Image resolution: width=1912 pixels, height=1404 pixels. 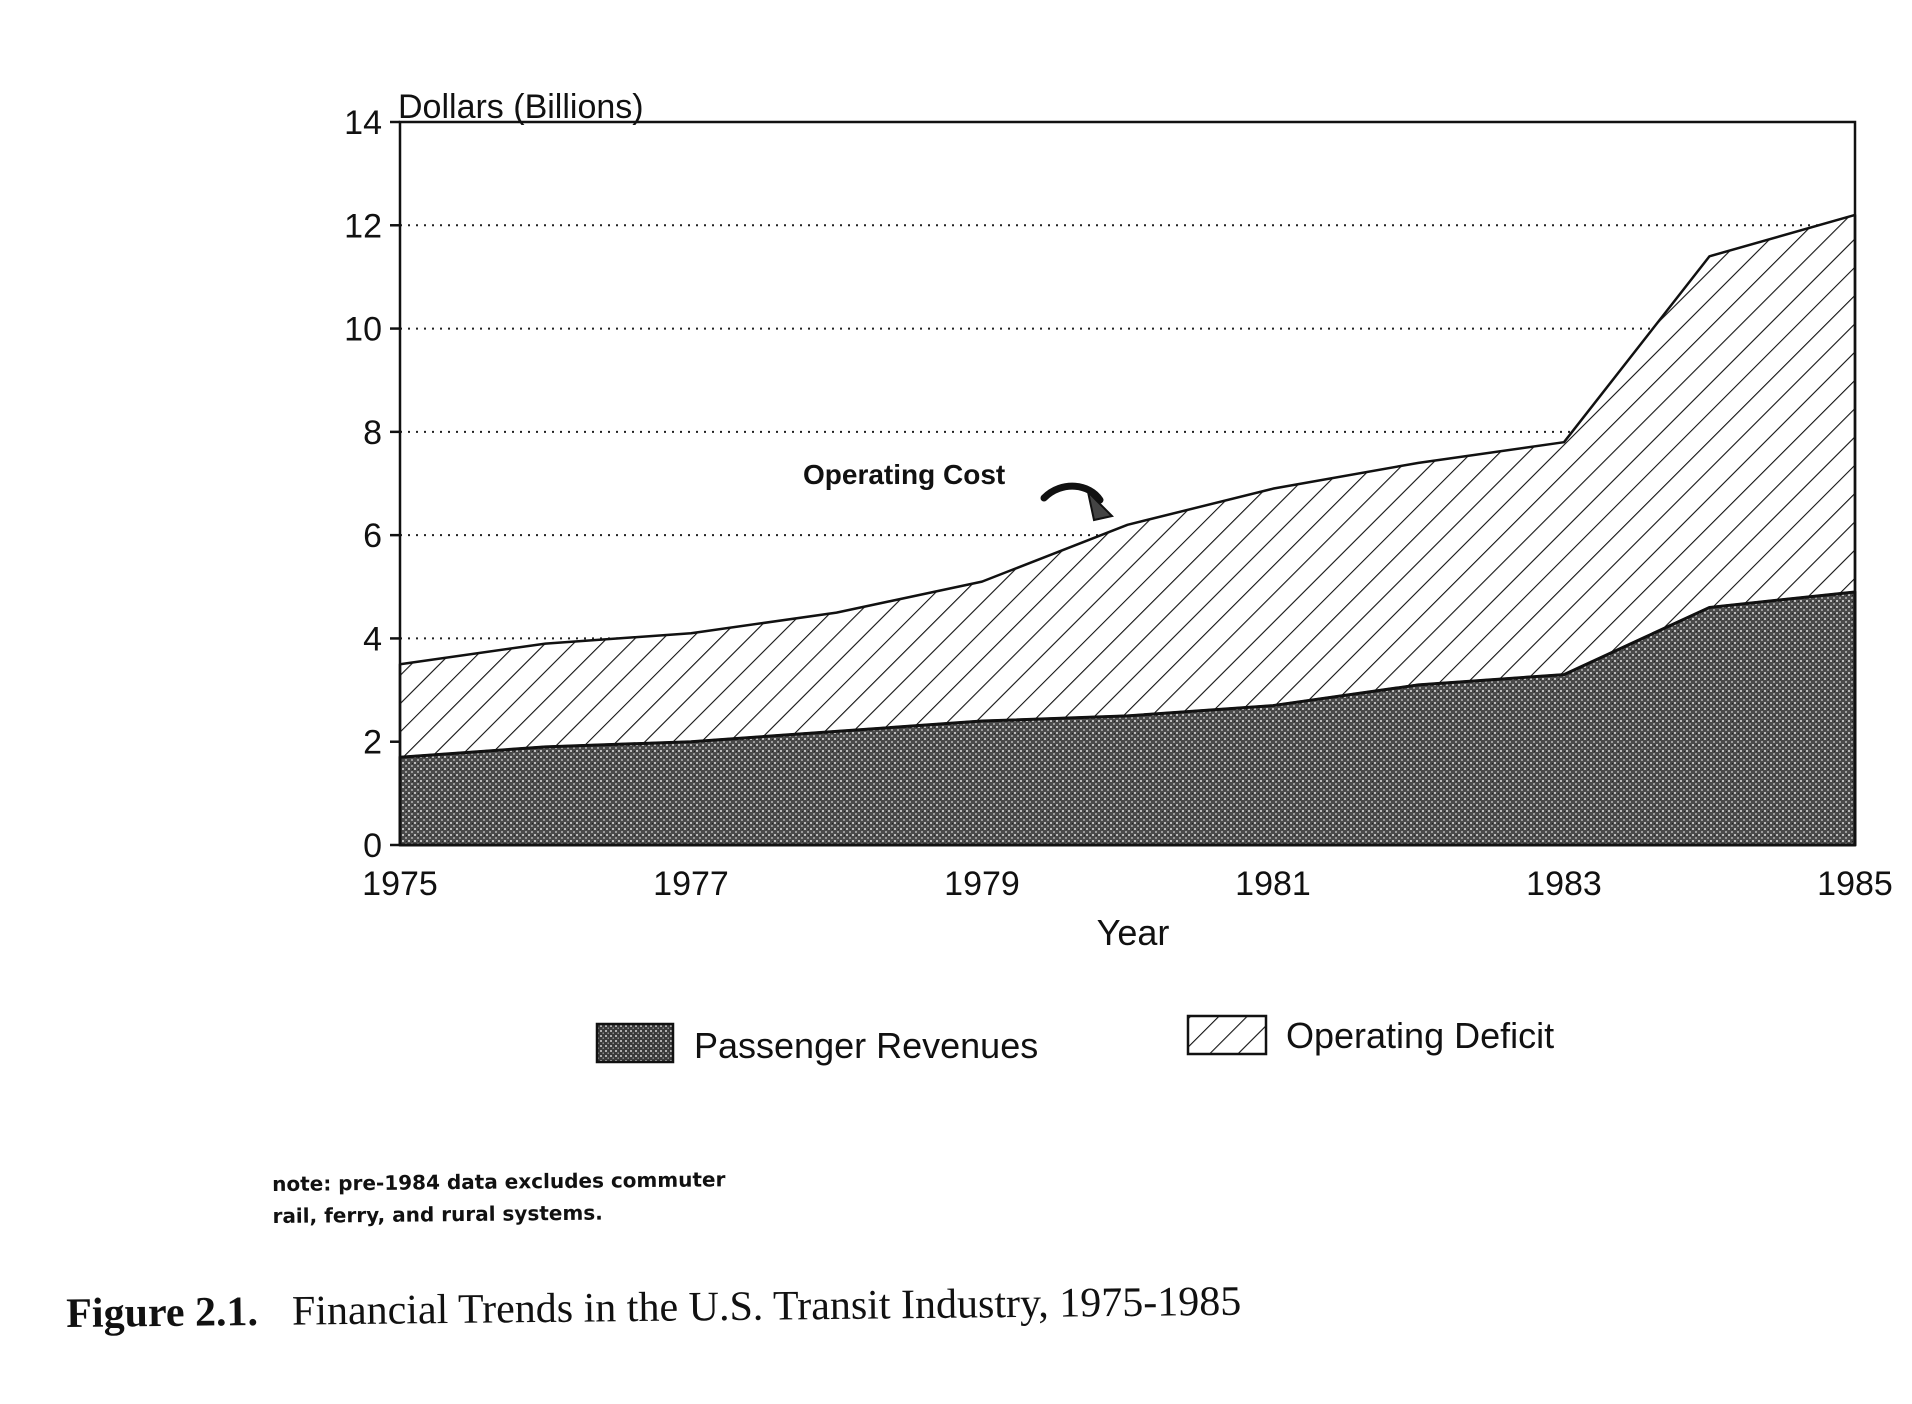 What do you see at coordinates (372, 536) in the screenshot?
I see `y-tick-label-6: 6` at bounding box center [372, 536].